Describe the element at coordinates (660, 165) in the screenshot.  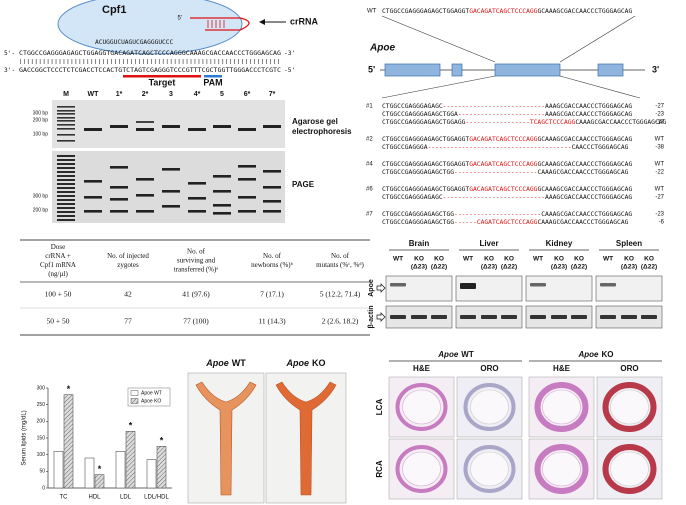
I see `indel-label: WT` at that location.